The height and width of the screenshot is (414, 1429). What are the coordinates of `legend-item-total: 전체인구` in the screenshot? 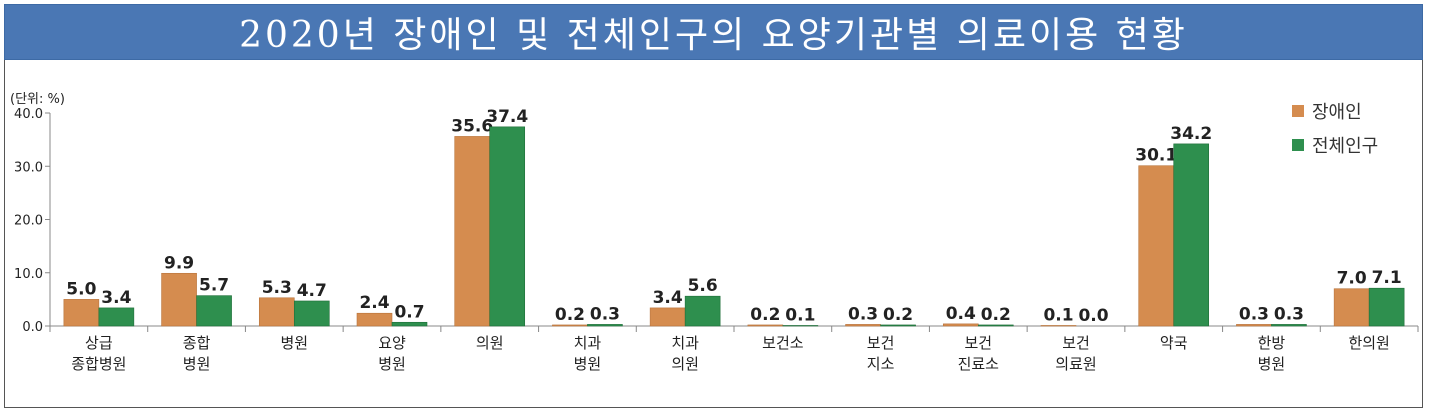 It's located at (1335, 145).